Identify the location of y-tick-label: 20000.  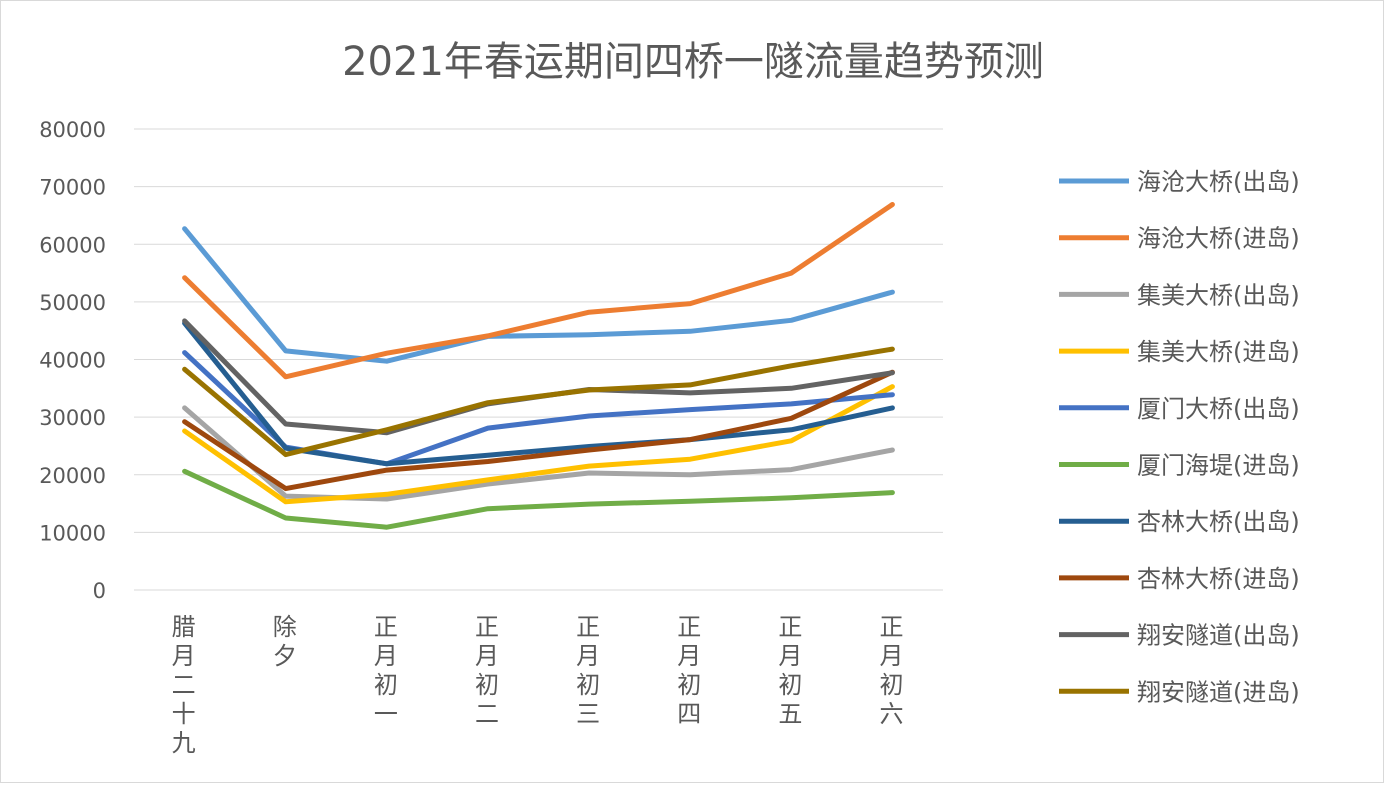
(72, 476).